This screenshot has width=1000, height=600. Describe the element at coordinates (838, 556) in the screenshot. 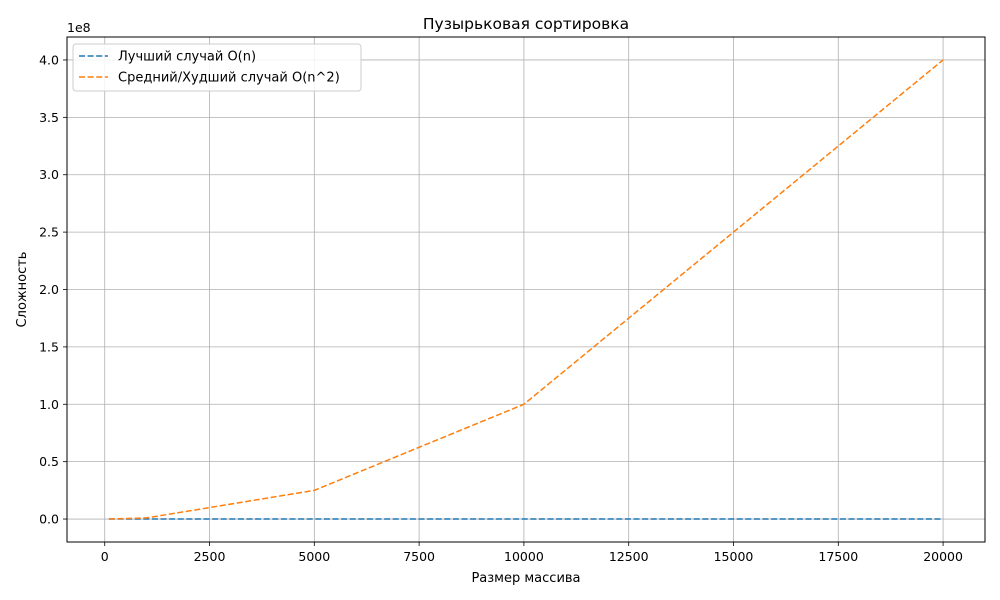

I see `x-tick-label: 17500` at that location.